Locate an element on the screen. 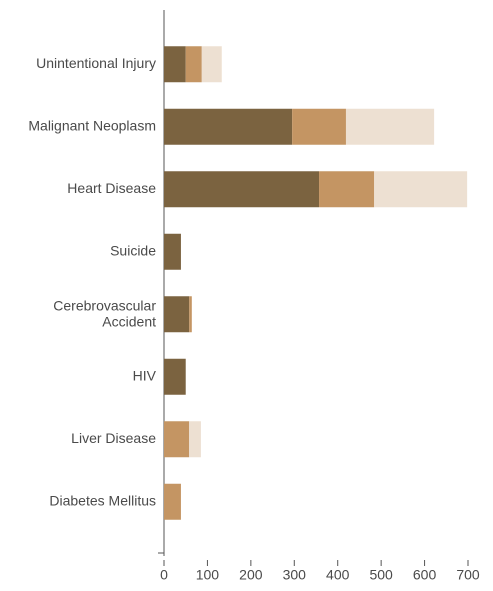 This screenshot has height=591, width=493. x-tick-label: 200 is located at coordinates (251, 575).